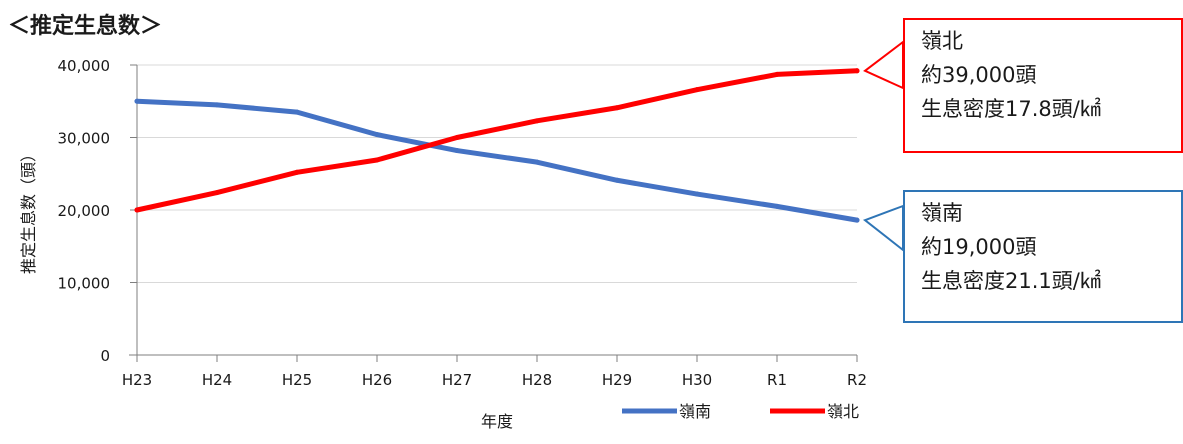  What do you see at coordinates (857, 380) in the screenshot?
I see `x-tick-label: R2` at bounding box center [857, 380].